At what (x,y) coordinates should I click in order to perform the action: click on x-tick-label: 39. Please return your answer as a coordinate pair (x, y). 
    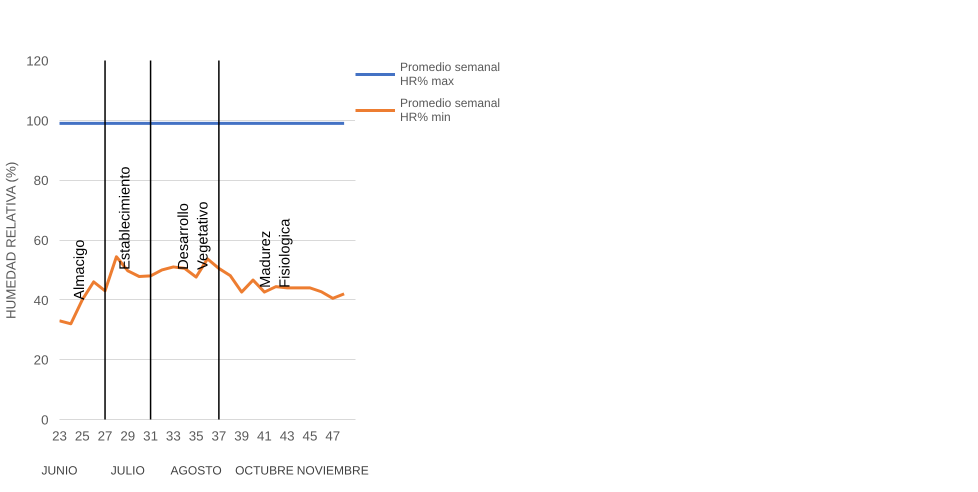
    Looking at the image, I should click on (242, 436).